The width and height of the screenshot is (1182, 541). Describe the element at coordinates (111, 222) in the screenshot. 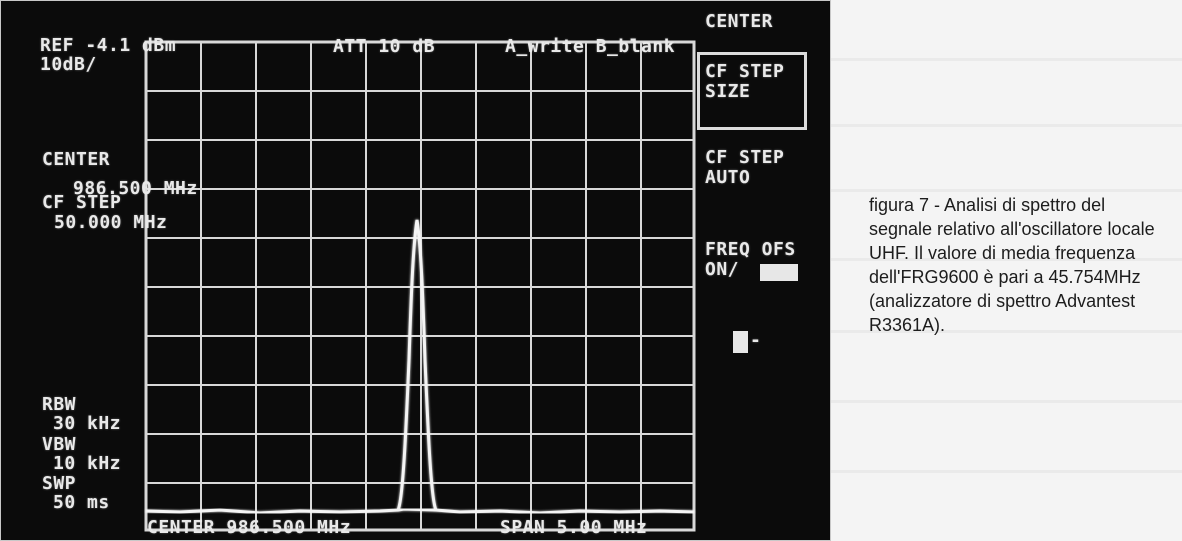

I see `cf-step-value: 50.000 MHz` at that location.